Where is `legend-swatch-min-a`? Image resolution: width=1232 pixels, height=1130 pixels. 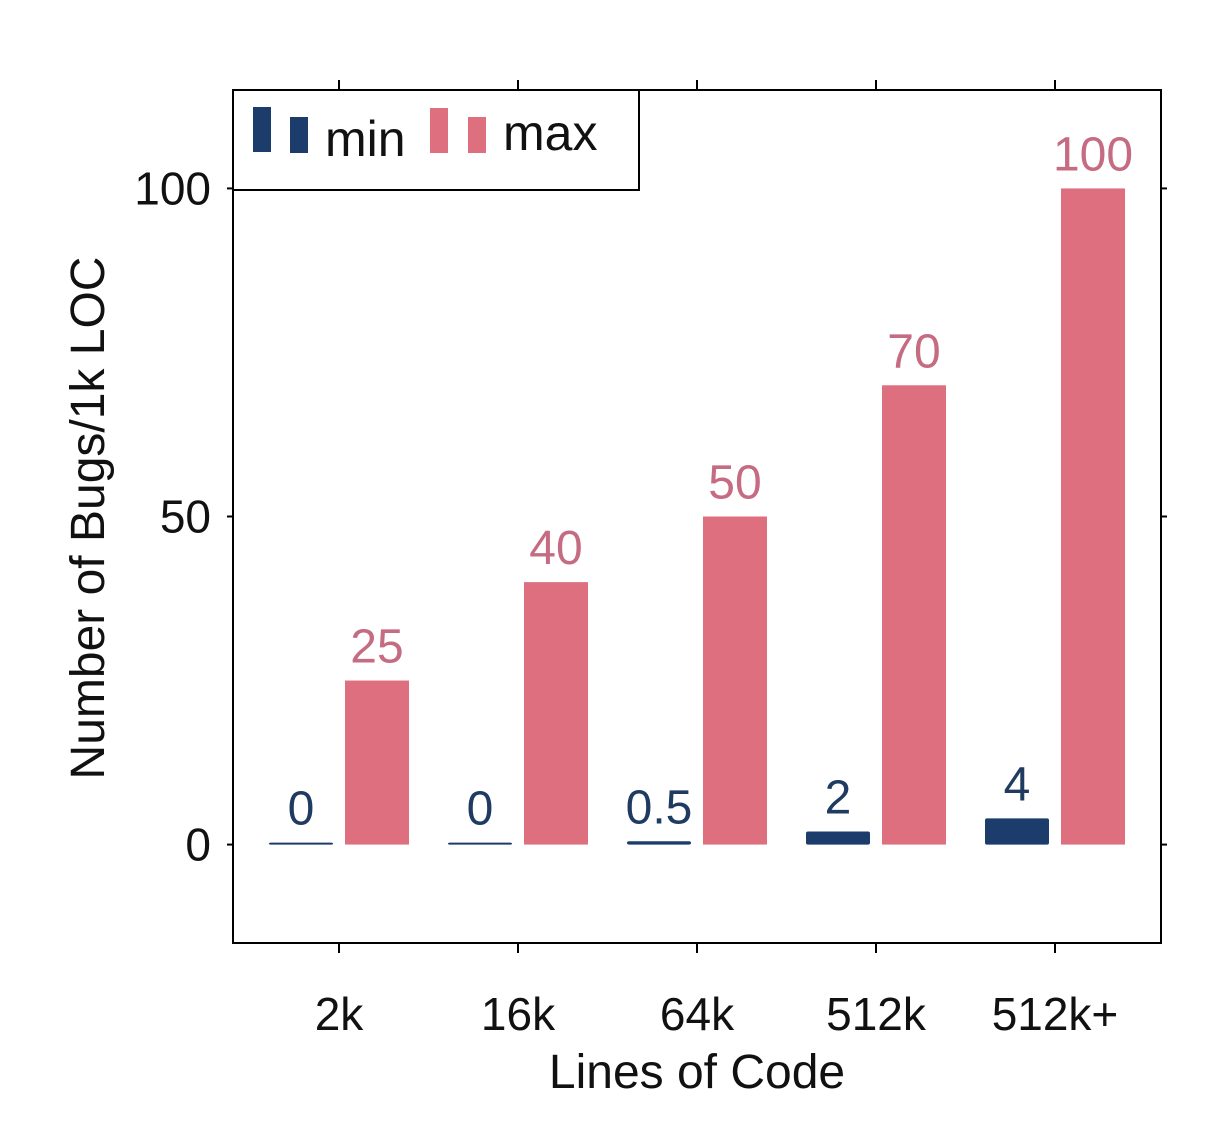
legend-swatch-min-a is located at coordinates (262, 129).